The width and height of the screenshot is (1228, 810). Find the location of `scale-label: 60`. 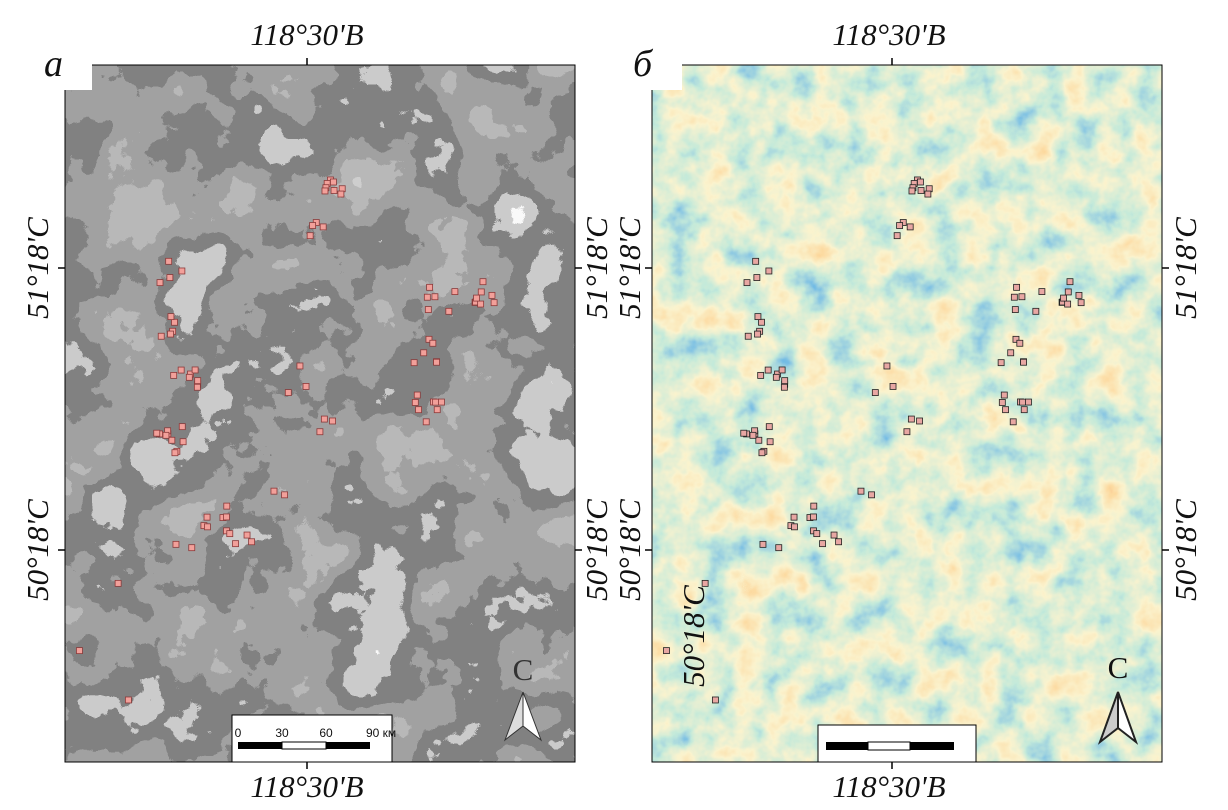

scale-label: 60 is located at coordinates (326, 733).